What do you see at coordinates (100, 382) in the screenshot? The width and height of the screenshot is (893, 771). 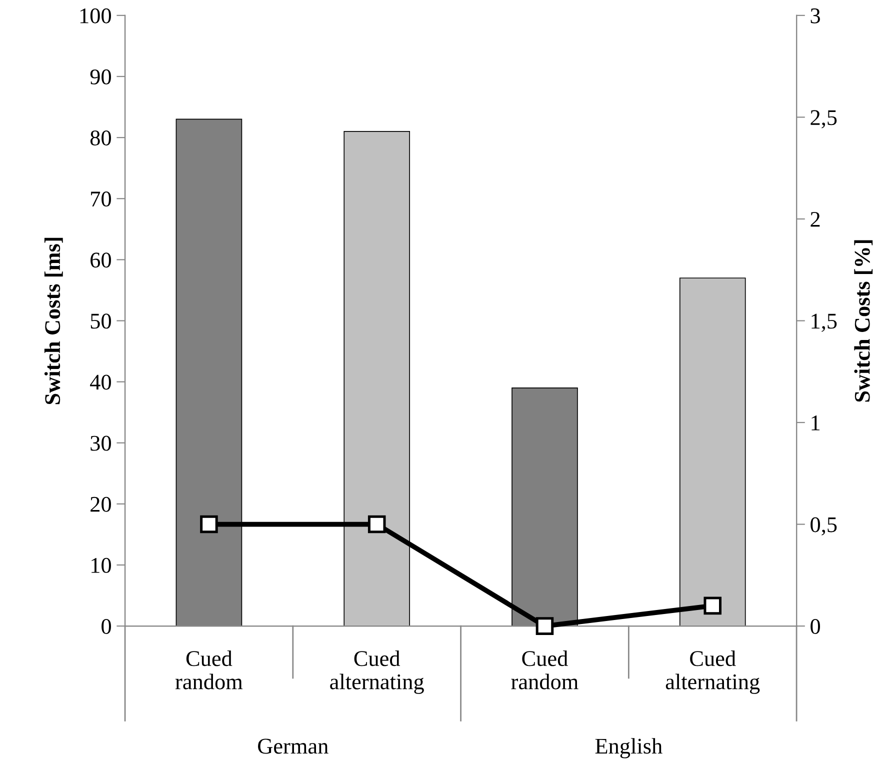 I see `y-tick-label: 40` at bounding box center [100, 382].